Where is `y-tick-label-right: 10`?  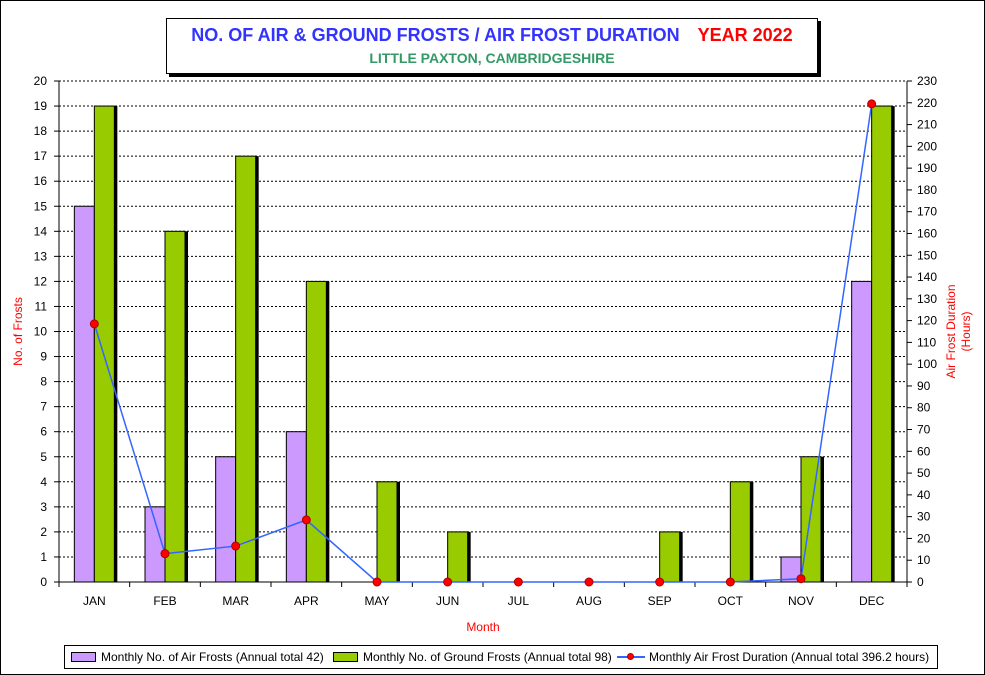 y-tick-label-right: 10 is located at coordinates (924, 560).